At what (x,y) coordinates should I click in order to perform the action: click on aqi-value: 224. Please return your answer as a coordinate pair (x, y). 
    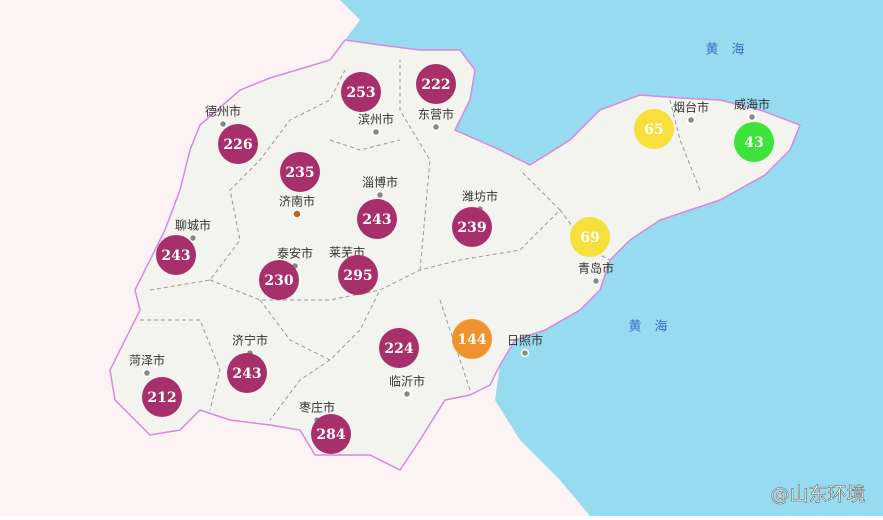
    Looking at the image, I should click on (398, 349).